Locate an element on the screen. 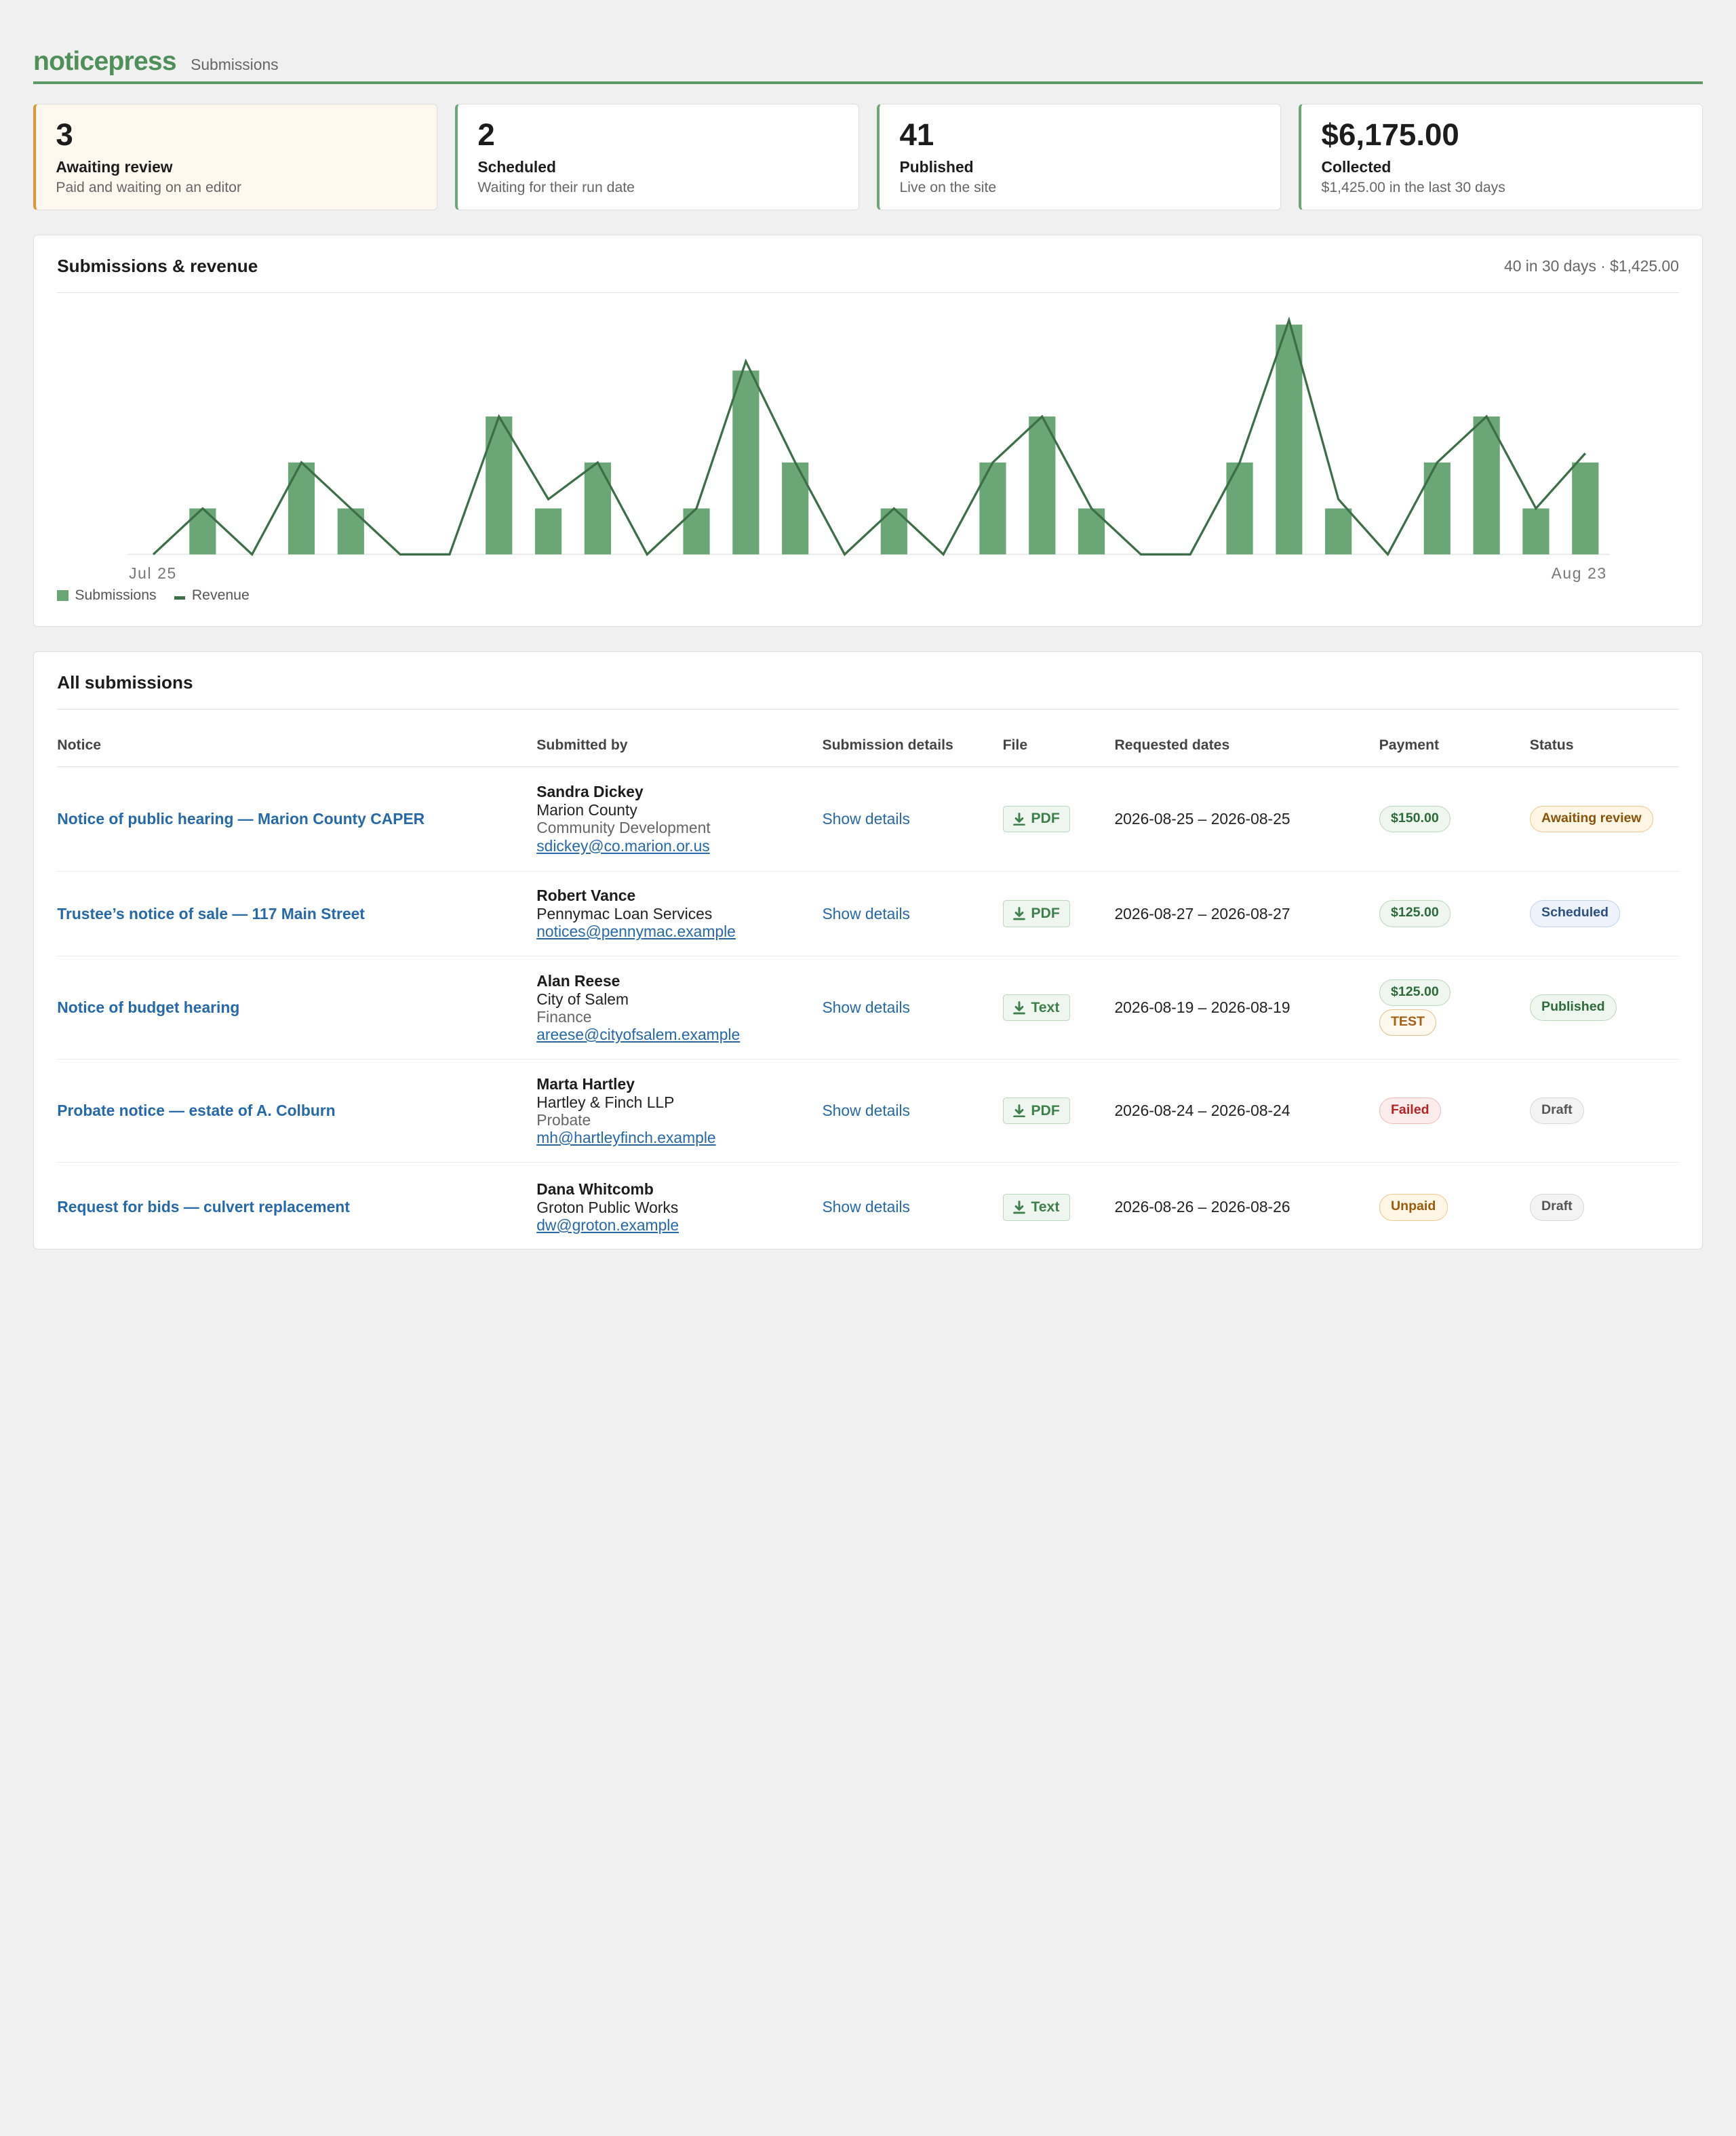 The height and width of the screenshot is (2136, 1736). stat-desc: $1,425.00 in the last 30 days is located at coordinates (1413, 187).